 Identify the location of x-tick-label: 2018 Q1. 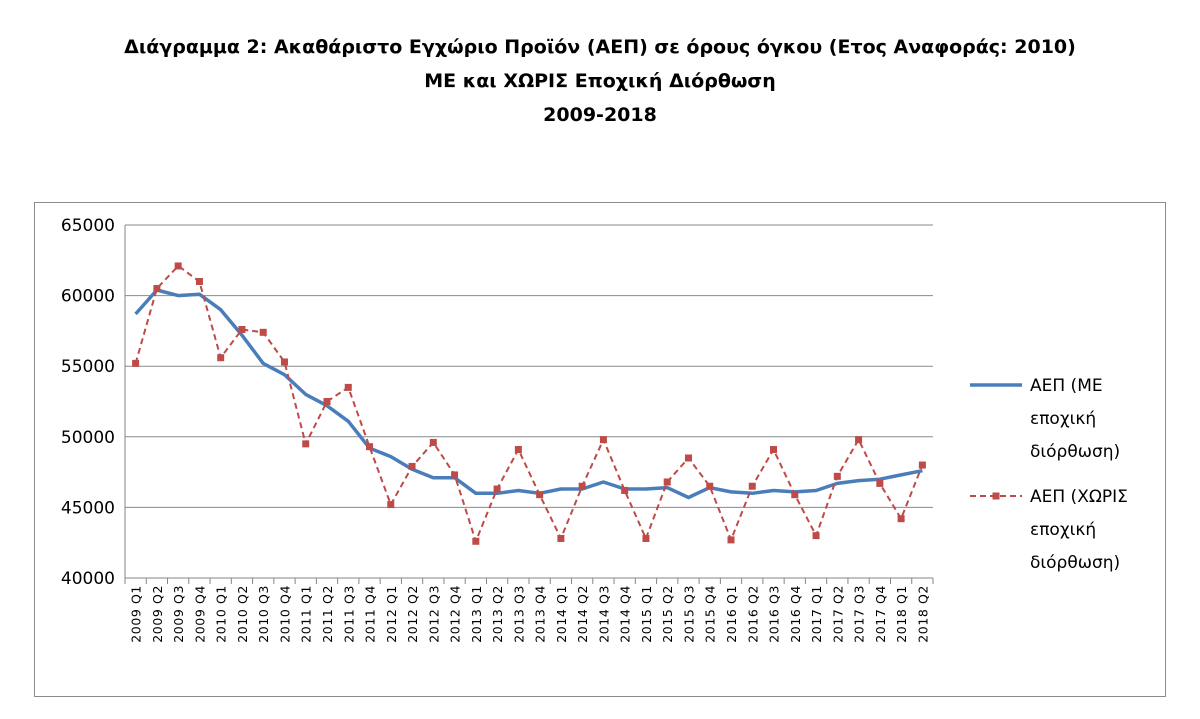
(901, 614).